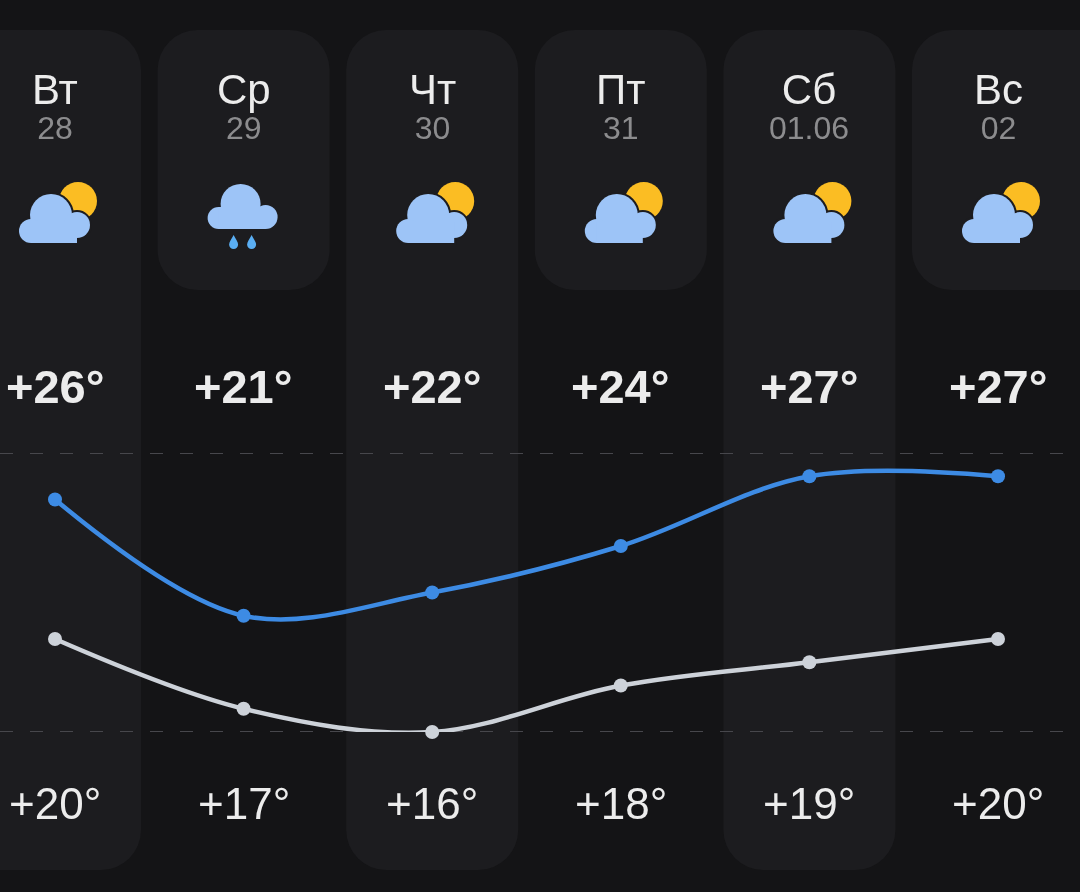  What do you see at coordinates (244, 803) in the screenshot?
I see `data-label: +17°` at bounding box center [244, 803].